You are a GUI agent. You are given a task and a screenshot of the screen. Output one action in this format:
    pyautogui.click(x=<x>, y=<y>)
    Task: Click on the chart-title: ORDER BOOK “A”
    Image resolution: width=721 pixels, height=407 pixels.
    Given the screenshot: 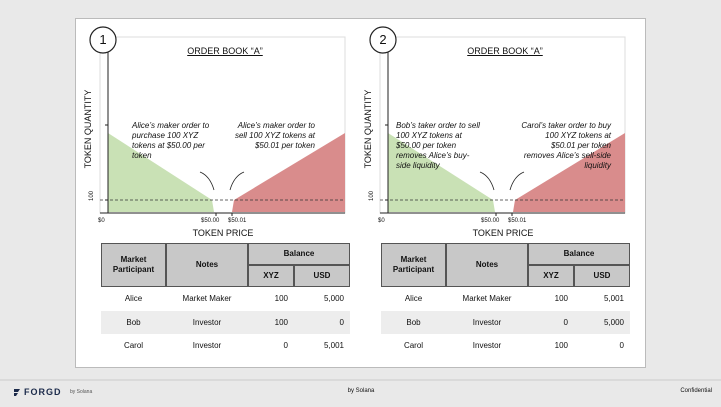 What is the action you would take?
    pyautogui.click(x=225, y=51)
    